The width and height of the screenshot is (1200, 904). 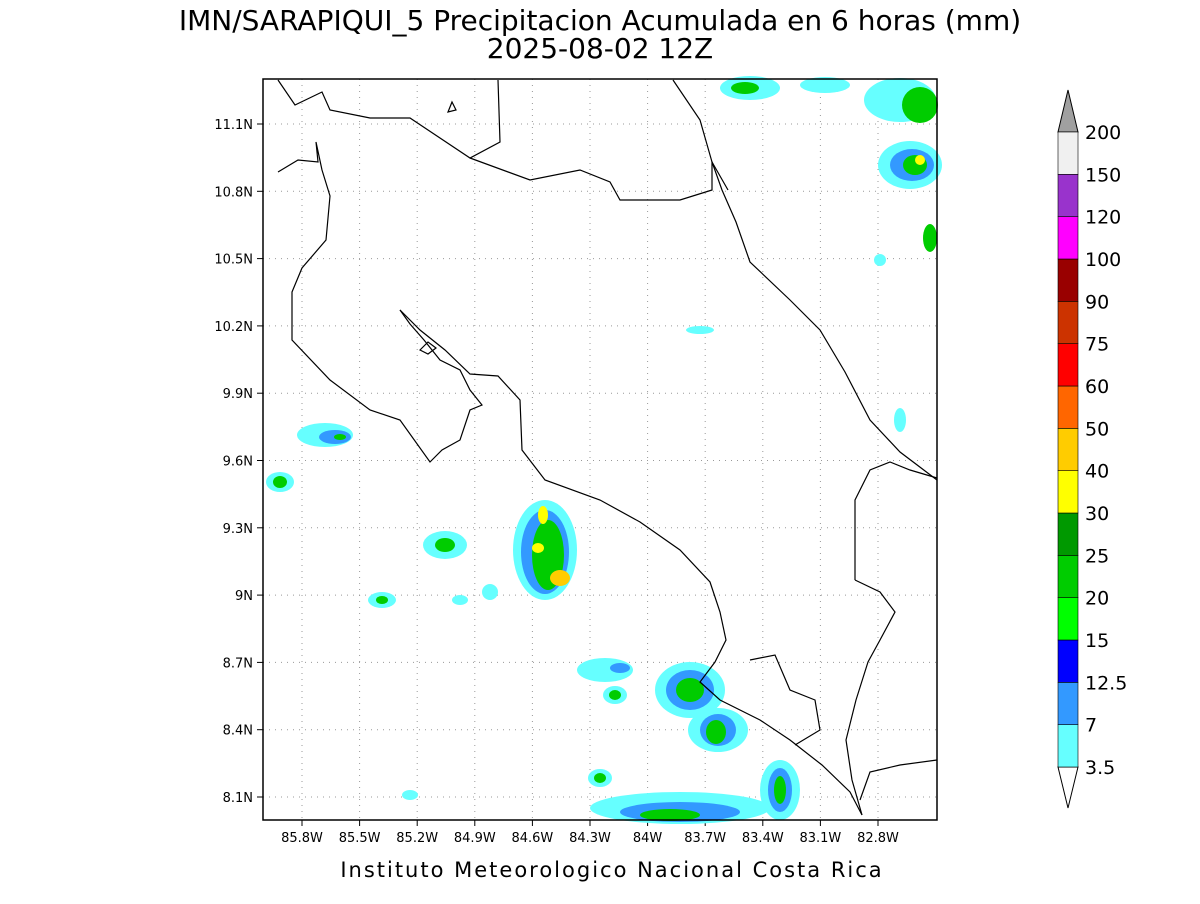 I want to click on lat-tick-label: 9.6N, so click(x=238, y=462).